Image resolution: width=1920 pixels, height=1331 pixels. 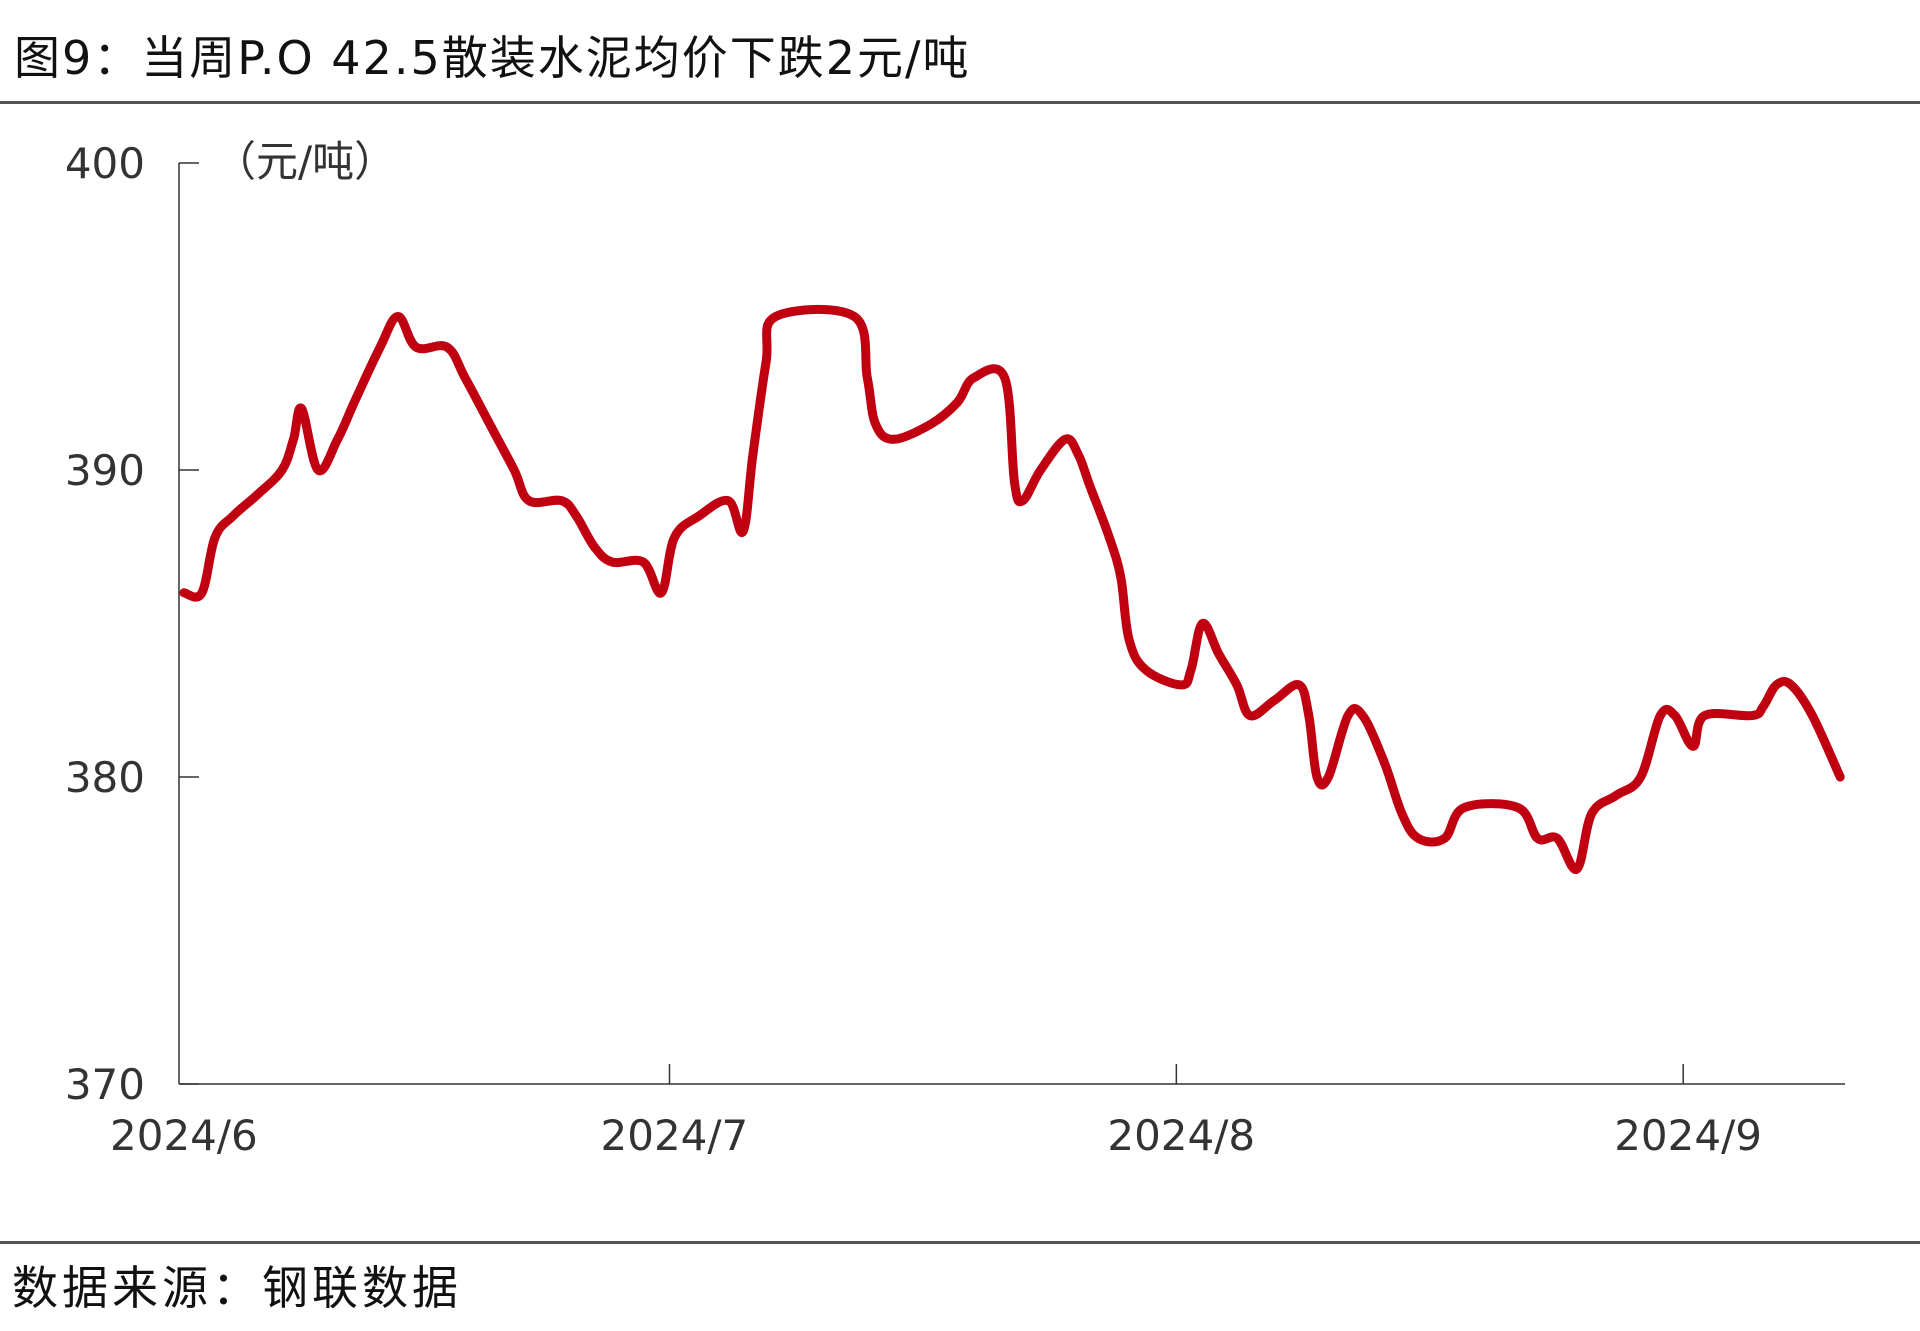 What do you see at coordinates (1688, 1135) in the screenshot?
I see `x-tick-label: 2024/9` at bounding box center [1688, 1135].